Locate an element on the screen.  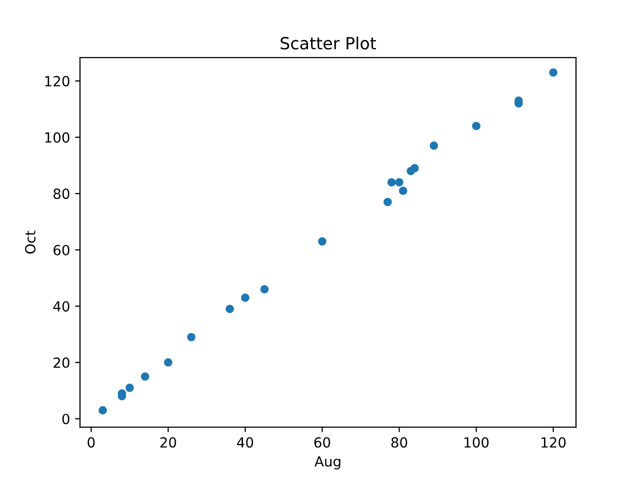
y-tick-label: 80 is located at coordinates (62, 194).